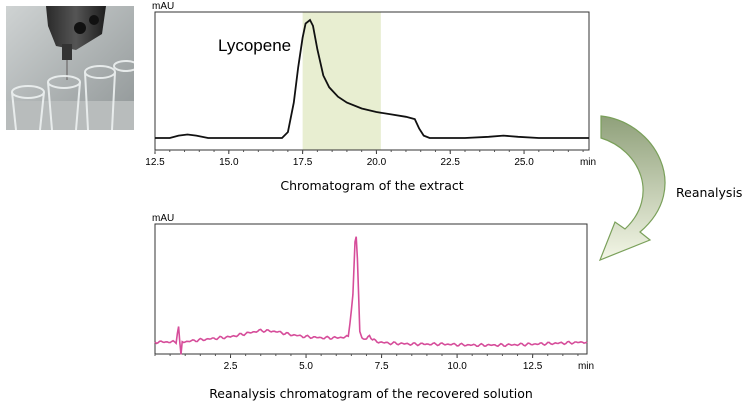  I want to click on x-tick-label: 22.5, so click(451, 162).